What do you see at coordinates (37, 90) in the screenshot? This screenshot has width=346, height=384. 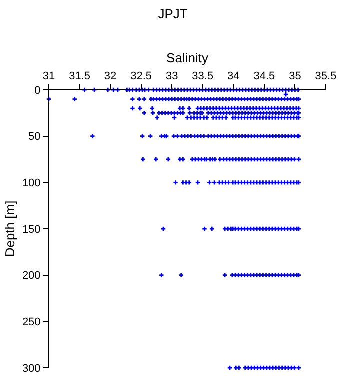 I see `y-tick-label: 0` at bounding box center [37, 90].